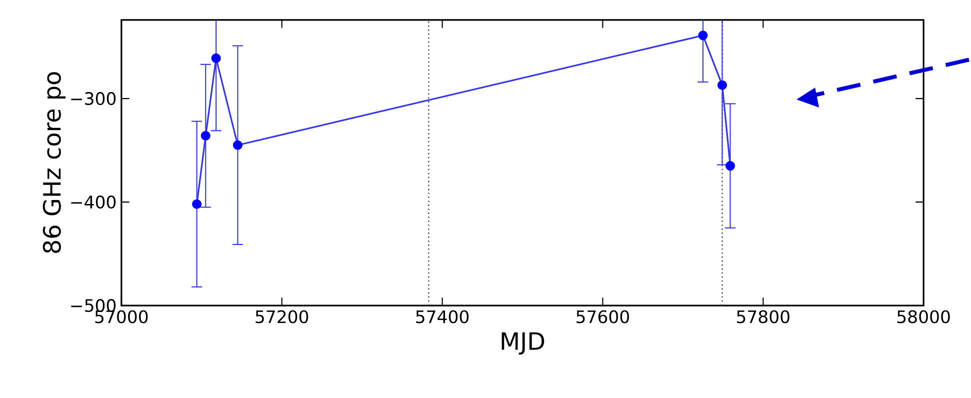 Image resolution: width=971 pixels, height=398 pixels. What do you see at coordinates (121, 317) in the screenshot?
I see `x-tick-label: 57000` at bounding box center [121, 317].